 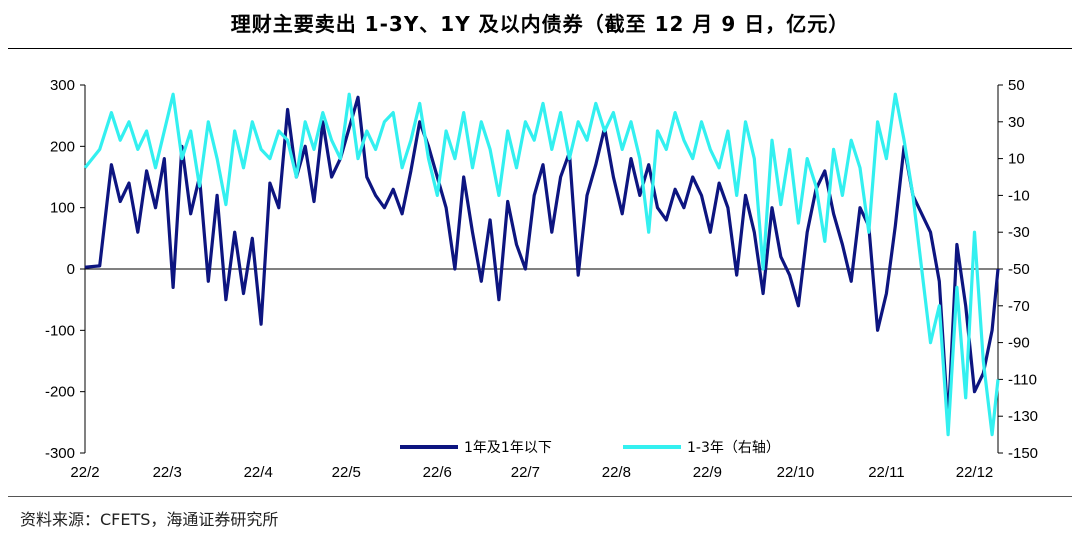 What do you see at coordinates (60, 330) in the screenshot?
I see `left-tick-label: -100` at bounding box center [60, 330].